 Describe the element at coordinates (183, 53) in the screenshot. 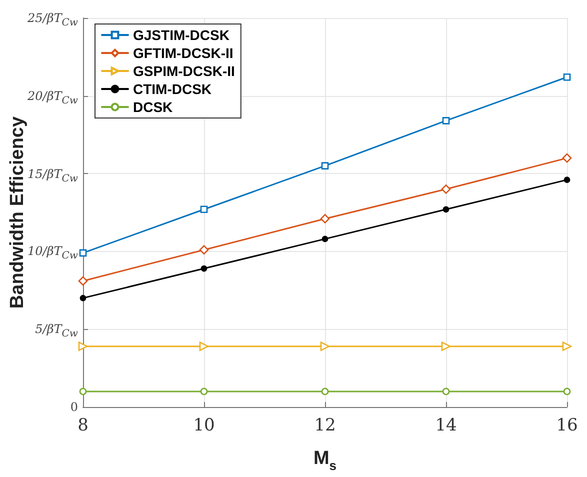

I see `legend-label: GFTIM-DCSK-II` at that location.